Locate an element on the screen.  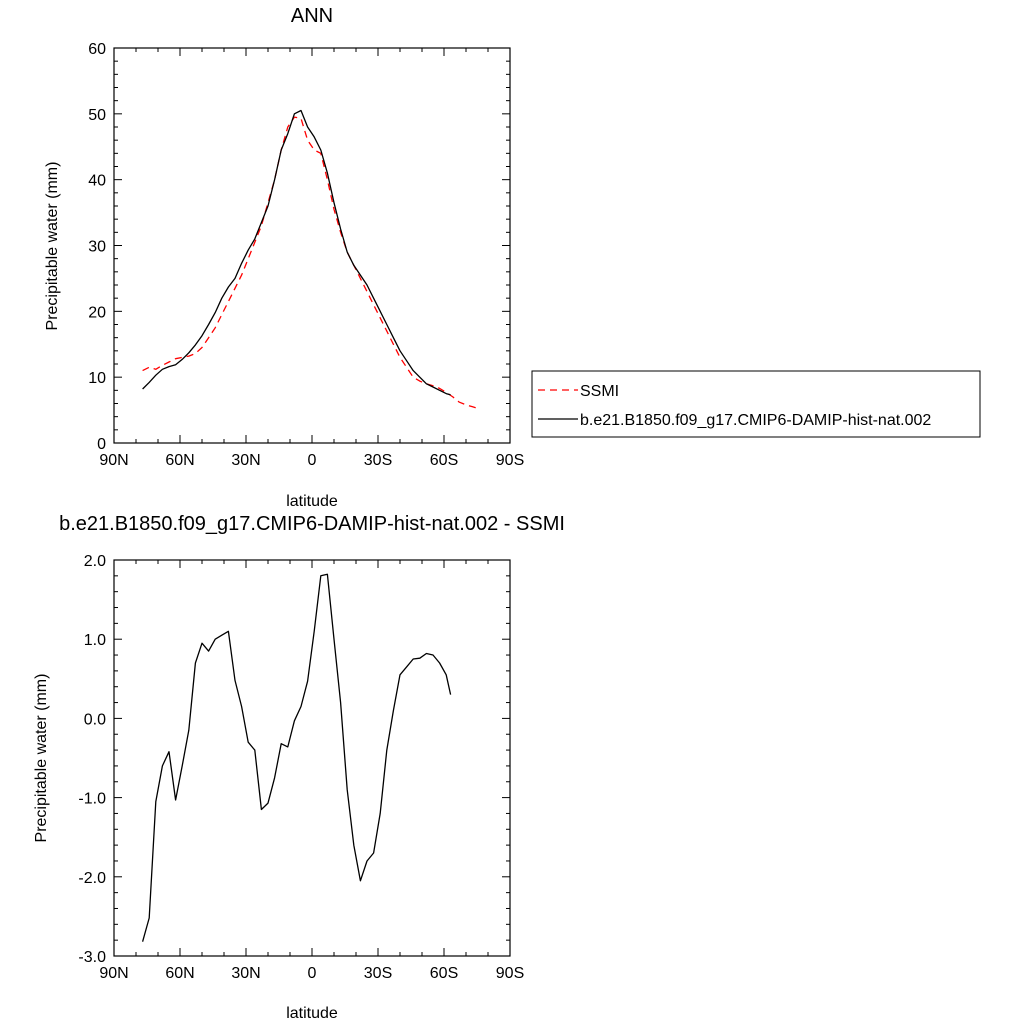
difference-x-tick-label: 30S is located at coordinates (378, 973).